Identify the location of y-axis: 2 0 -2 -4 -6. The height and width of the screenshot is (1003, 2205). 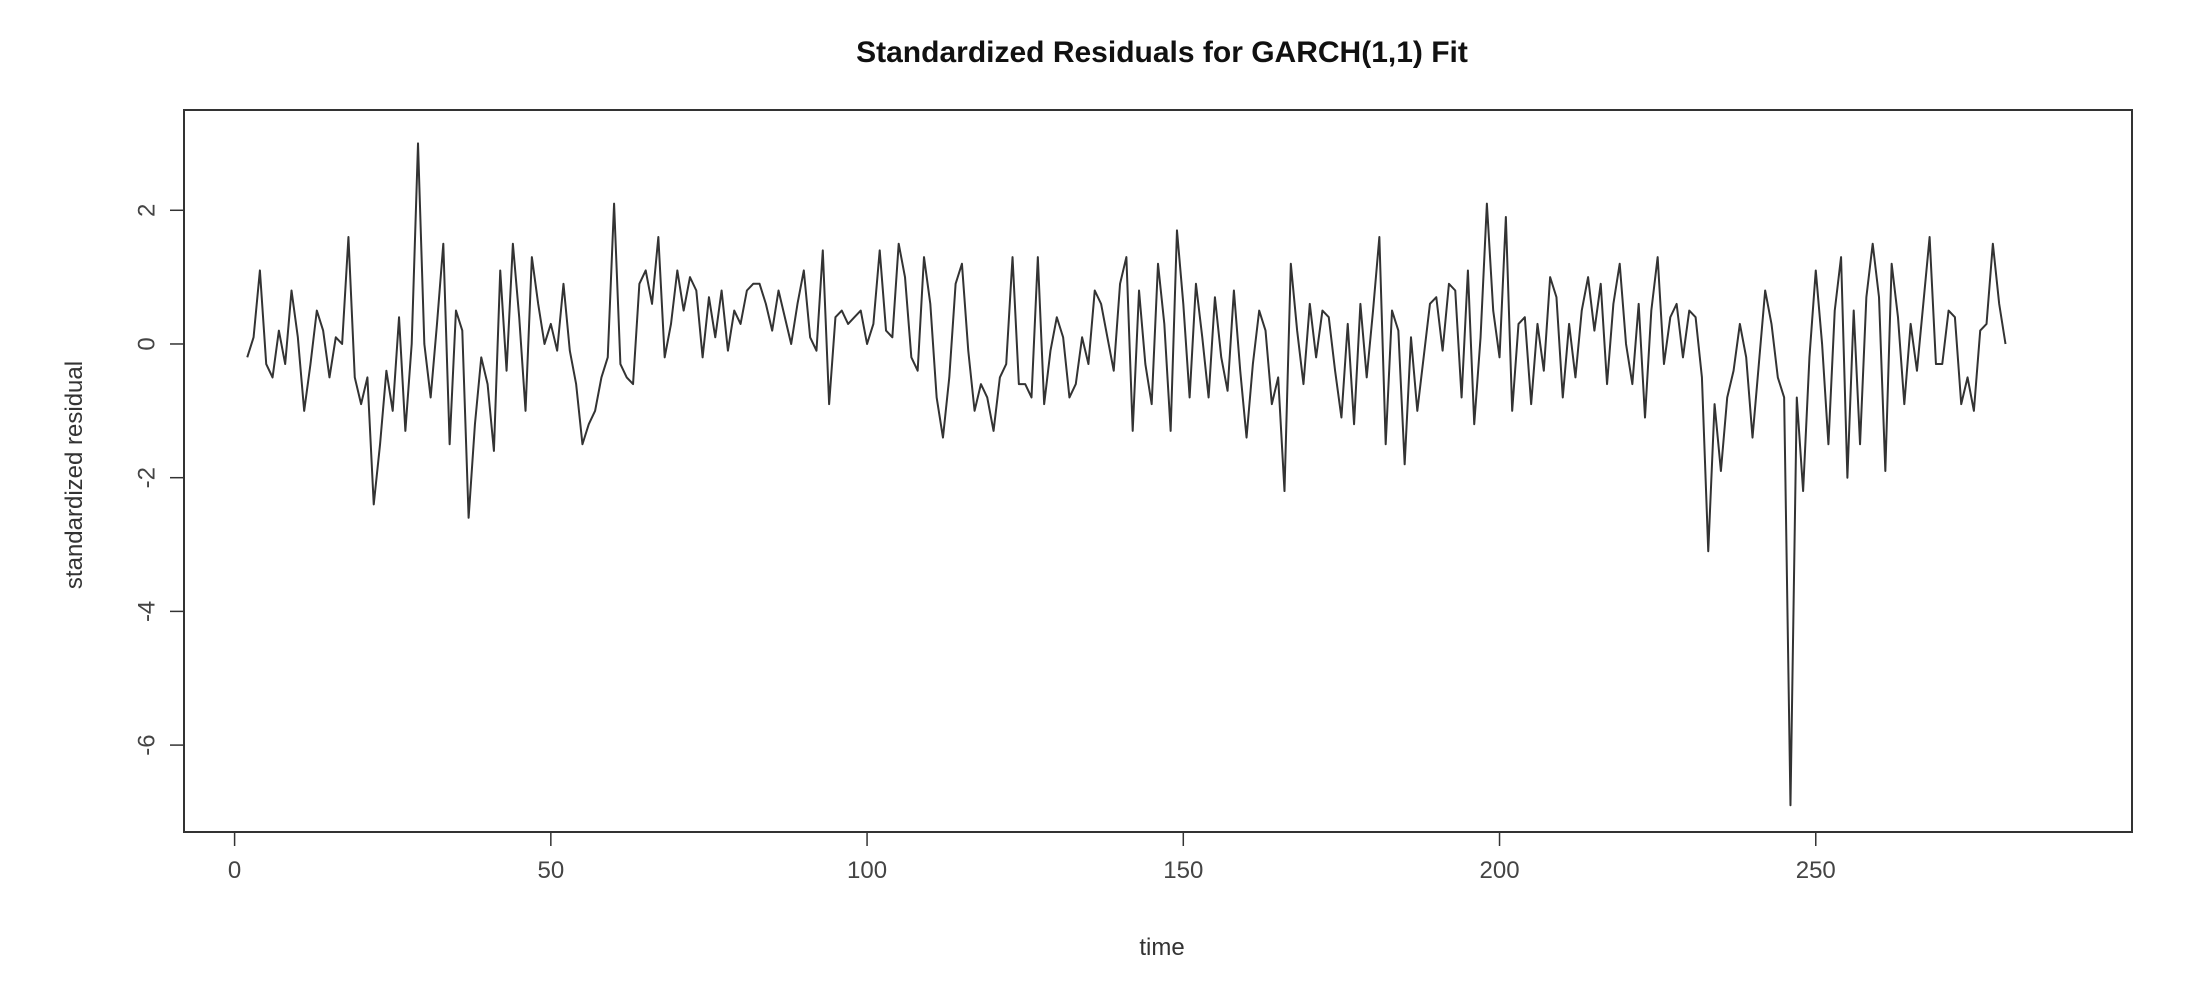
(159, 480).